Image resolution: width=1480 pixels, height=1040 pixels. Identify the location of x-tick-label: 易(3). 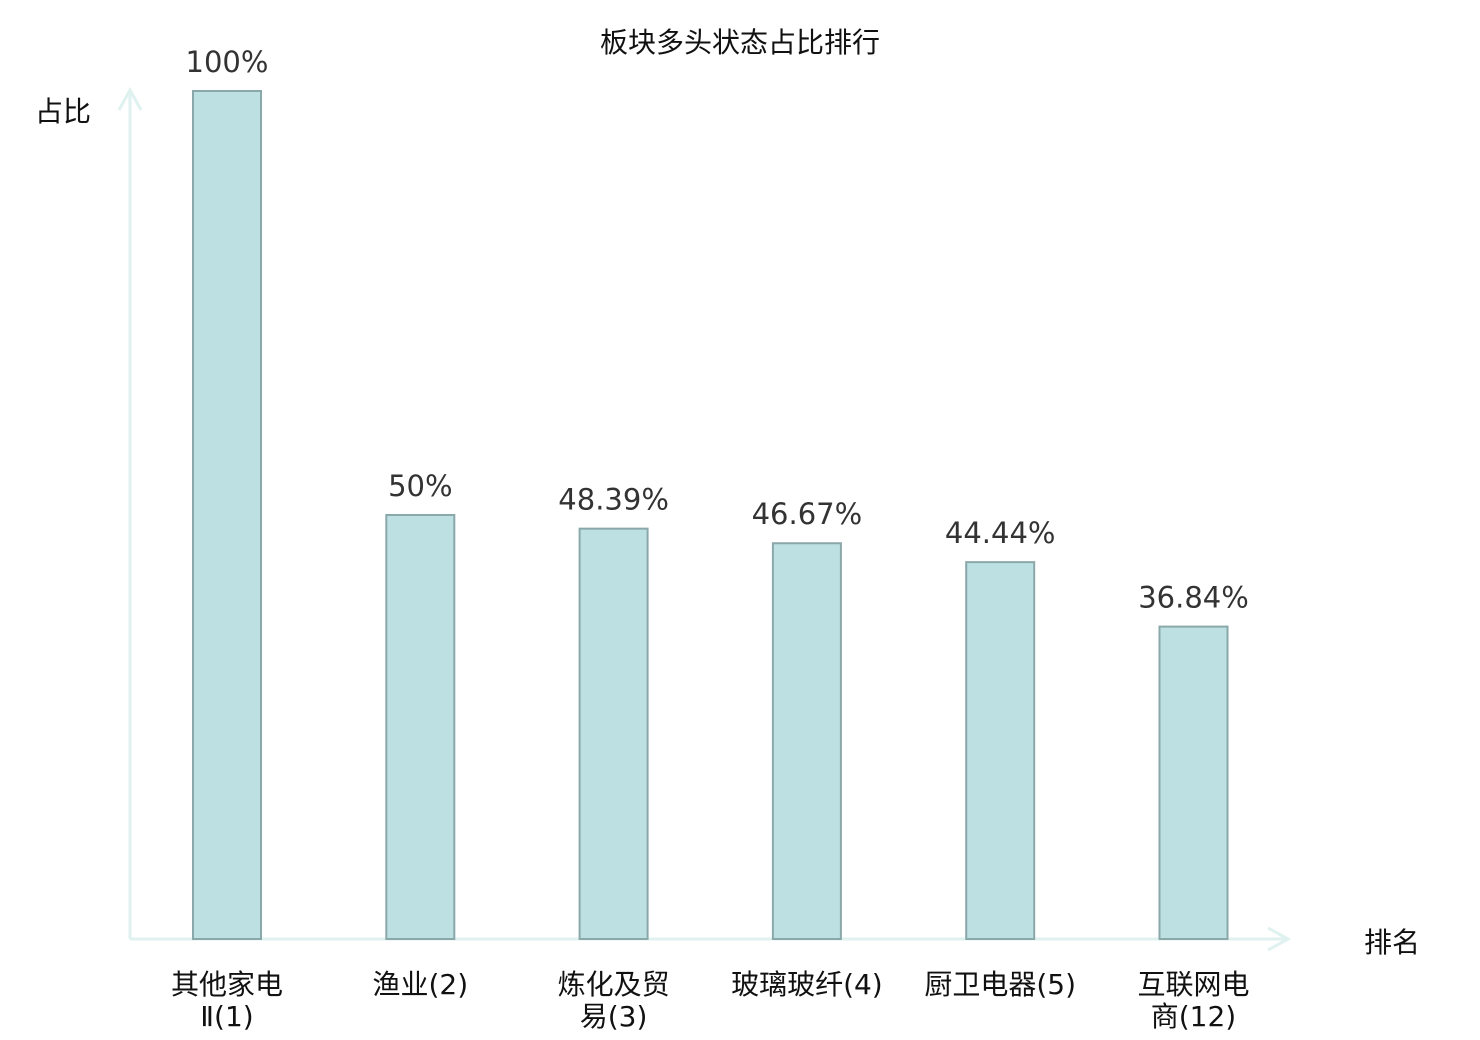
(614, 1016).